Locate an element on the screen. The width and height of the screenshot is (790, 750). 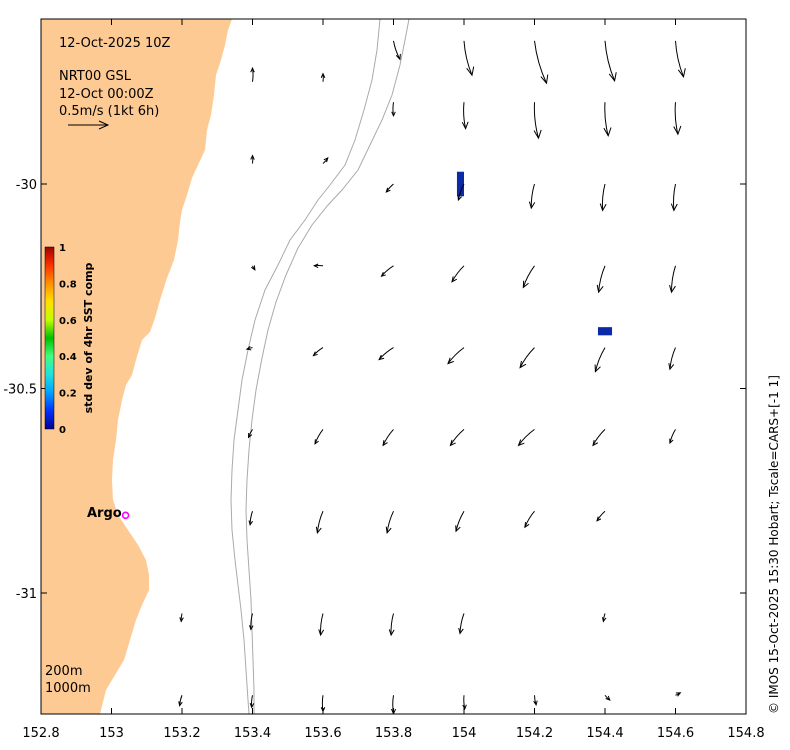
y-tick-label: -30.5 is located at coordinates (20, 390).